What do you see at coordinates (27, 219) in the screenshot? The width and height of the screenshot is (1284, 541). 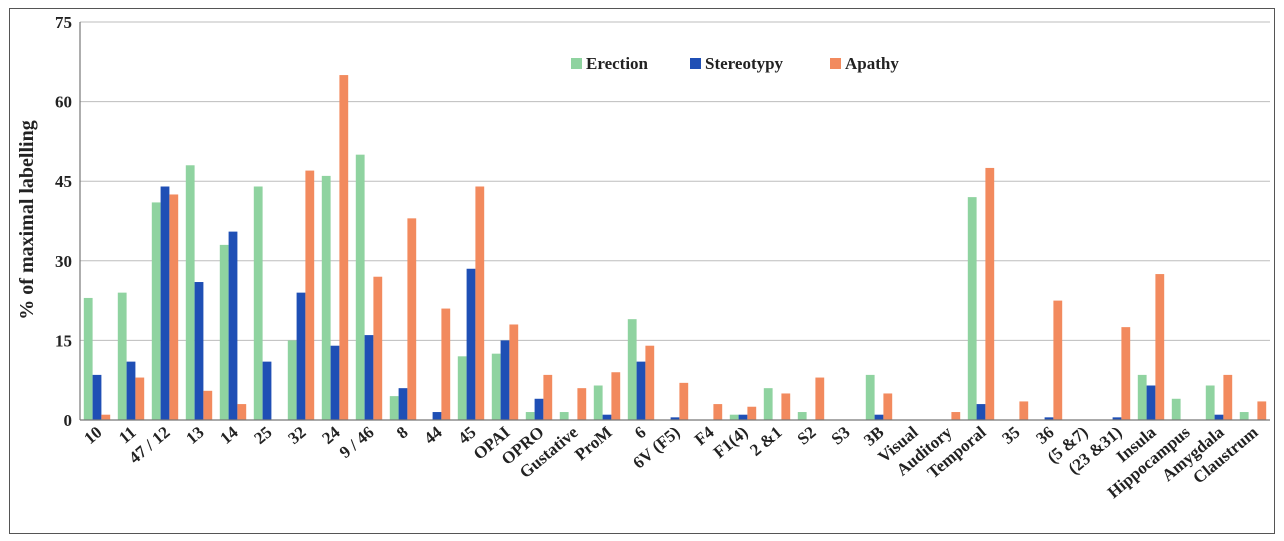 I see `y-axis-label: % of maximal labelling` at bounding box center [27, 219].